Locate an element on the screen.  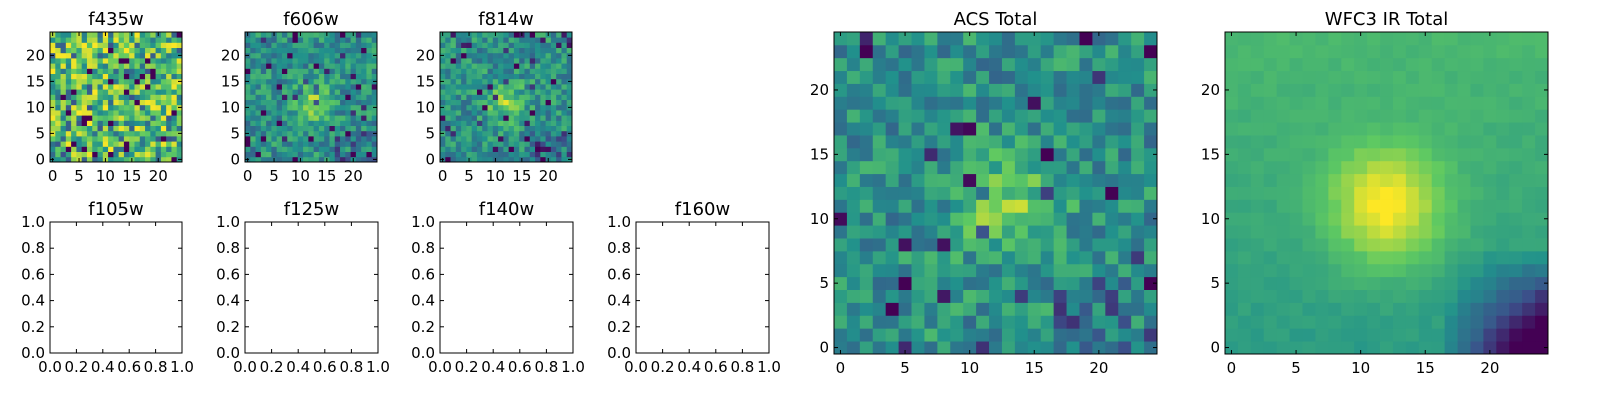
chart-title: ACS Total is located at coordinates (996, 19).